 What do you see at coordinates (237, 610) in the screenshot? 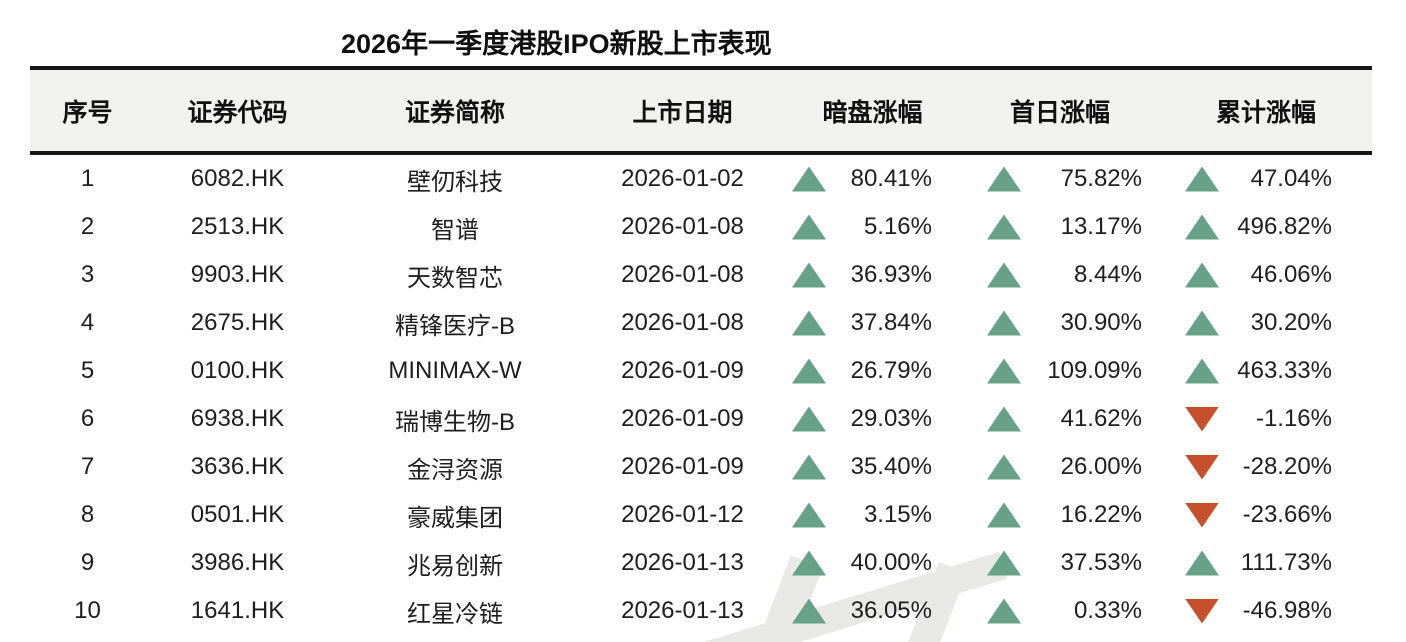
I see `cell-stock-code: 1641.HK` at bounding box center [237, 610].